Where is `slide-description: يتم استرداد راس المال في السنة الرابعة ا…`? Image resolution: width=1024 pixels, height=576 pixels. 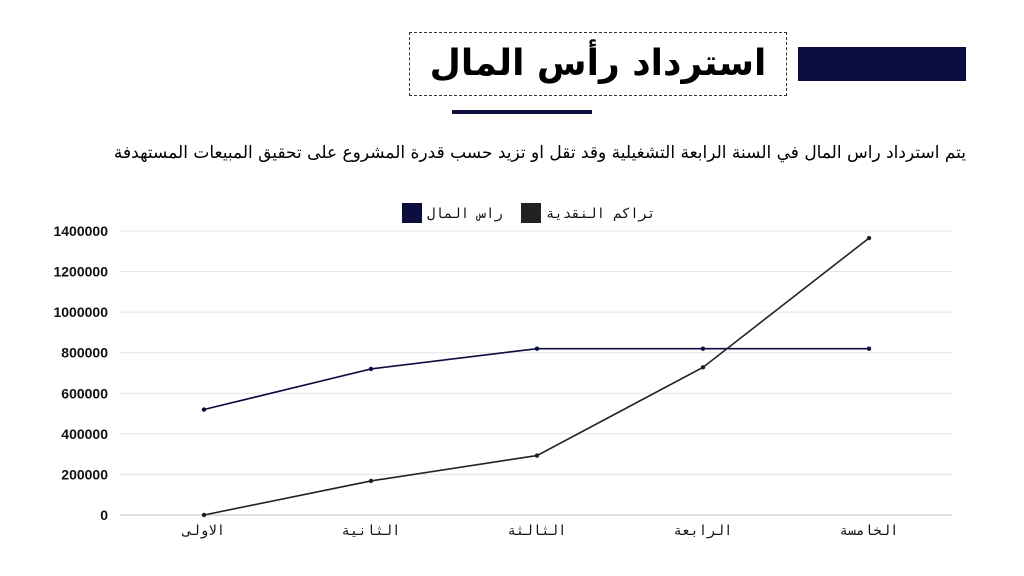
slide-description: يتم استرداد راس المال في السنة الرابعة ا… is located at coordinates (539, 153).